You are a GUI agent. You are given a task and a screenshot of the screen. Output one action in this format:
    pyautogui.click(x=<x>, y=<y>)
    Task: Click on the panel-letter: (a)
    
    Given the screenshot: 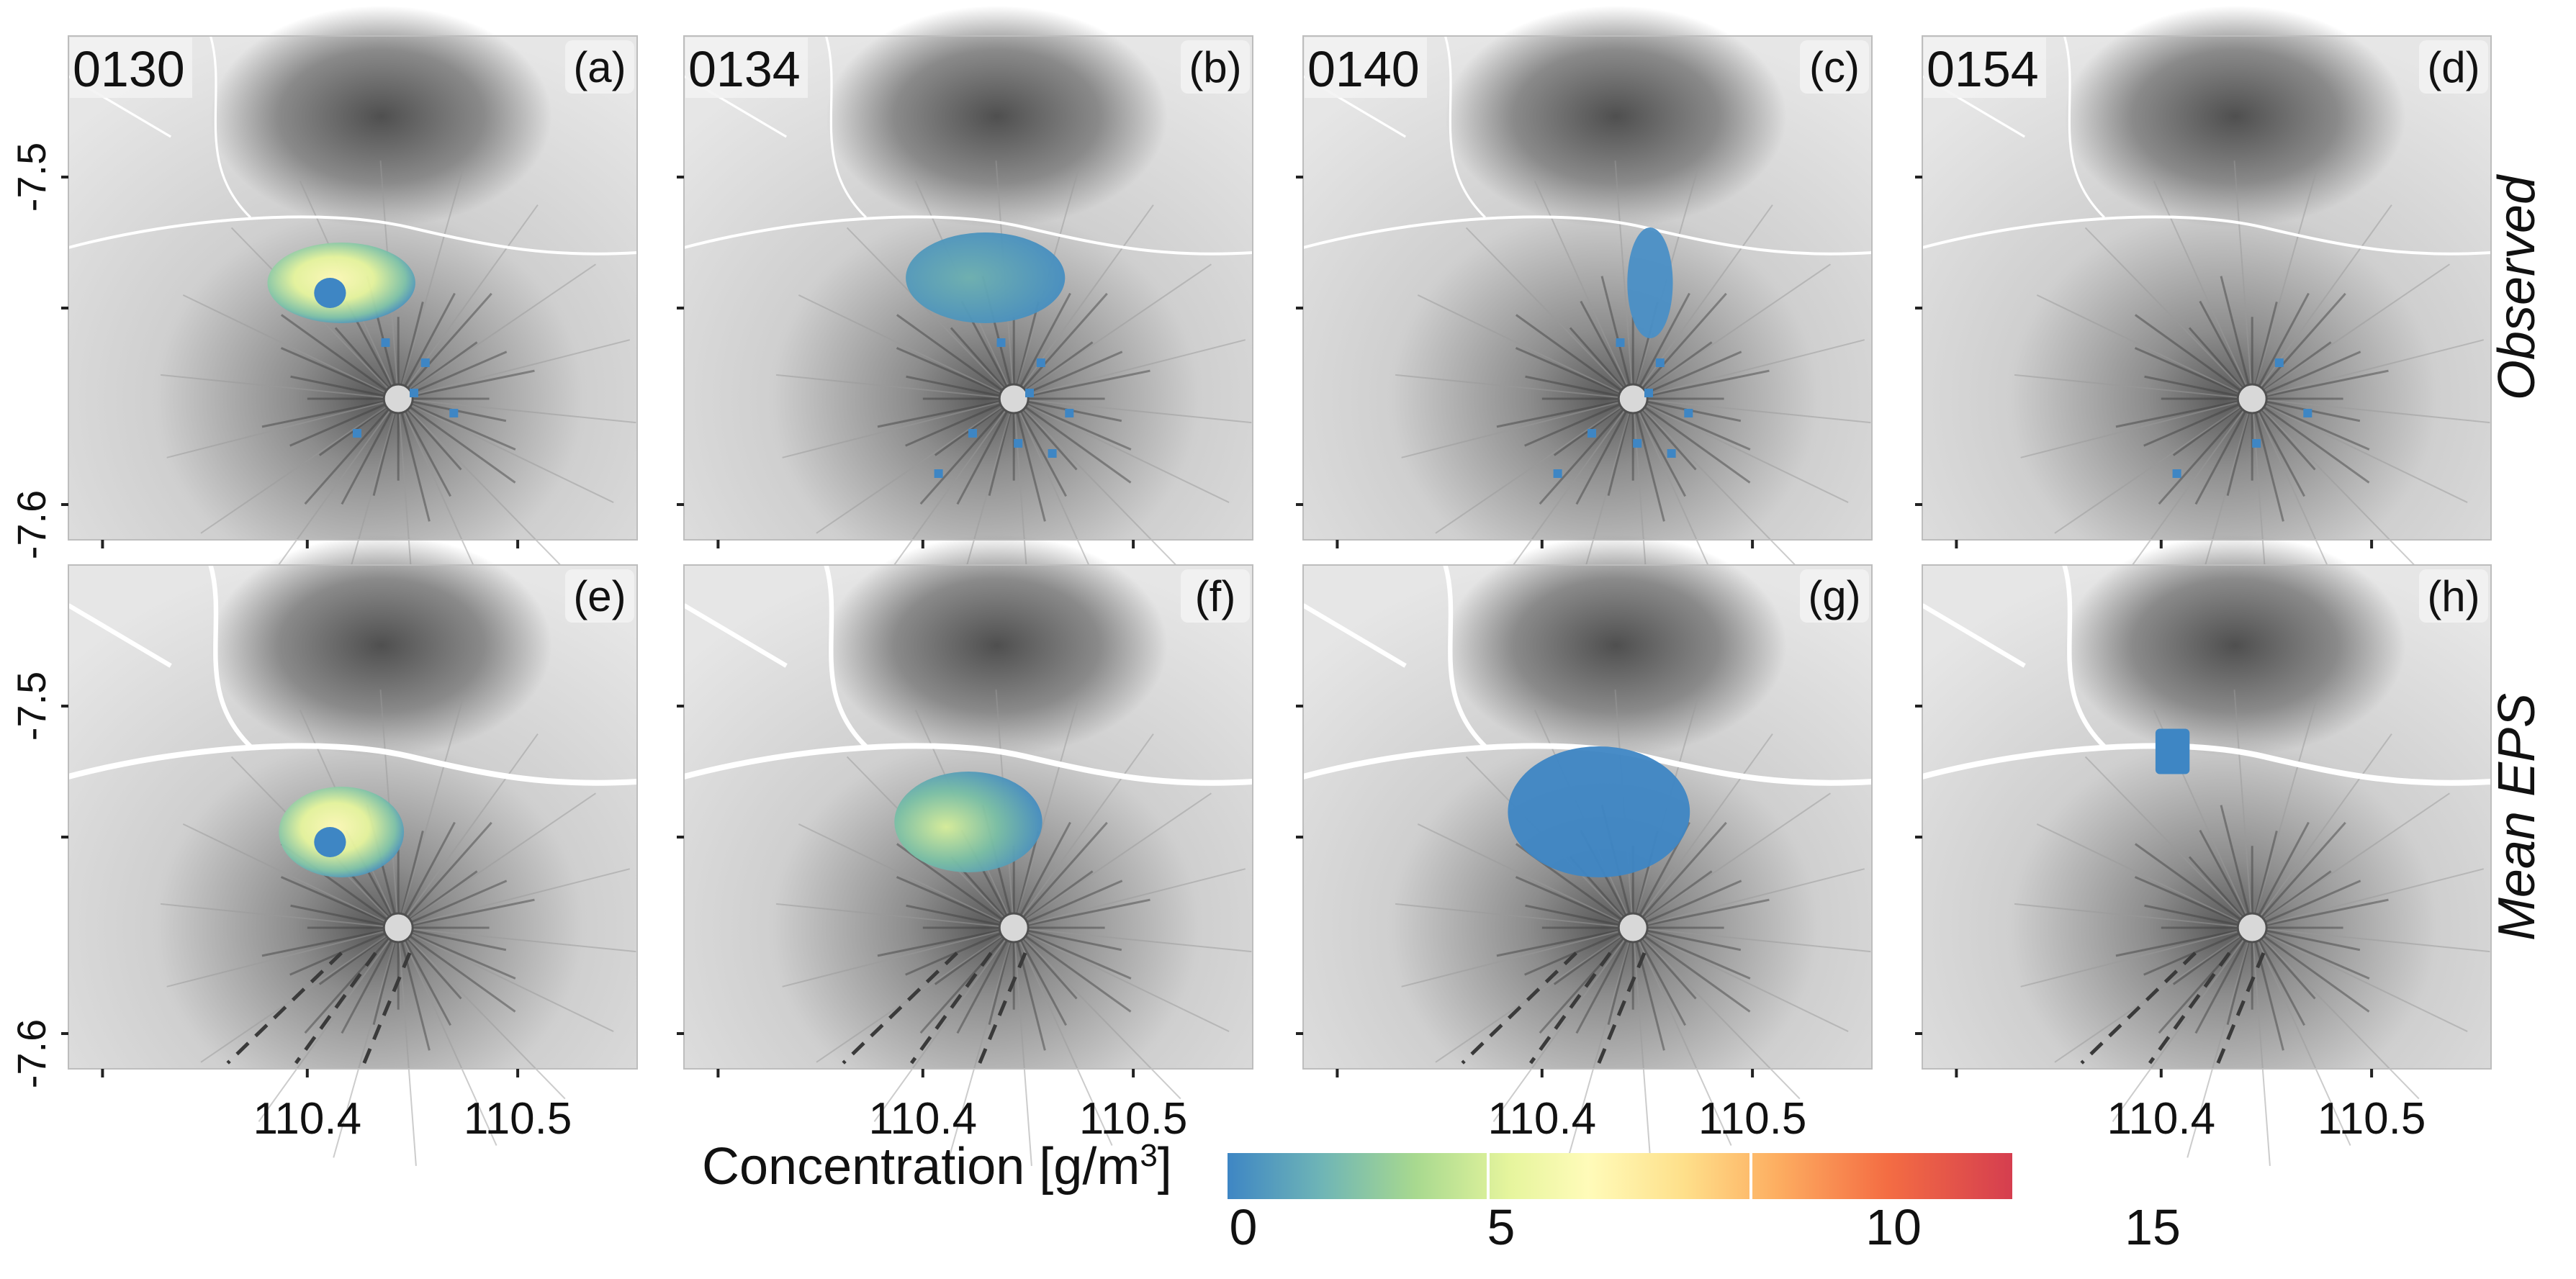 What is the action you would take?
    pyautogui.click(x=599, y=67)
    